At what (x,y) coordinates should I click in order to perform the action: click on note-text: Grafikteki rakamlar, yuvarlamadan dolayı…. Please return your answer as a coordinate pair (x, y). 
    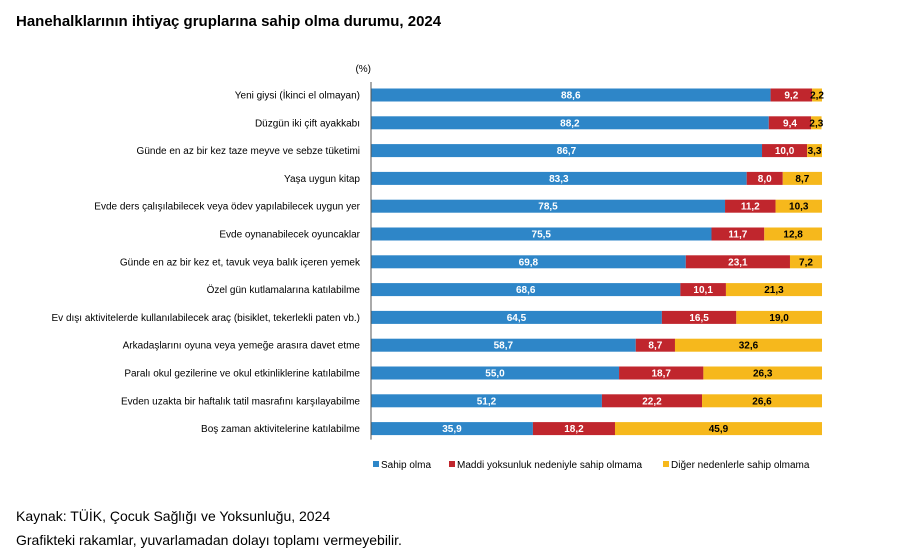
    Looking at the image, I should click on (209, 540).